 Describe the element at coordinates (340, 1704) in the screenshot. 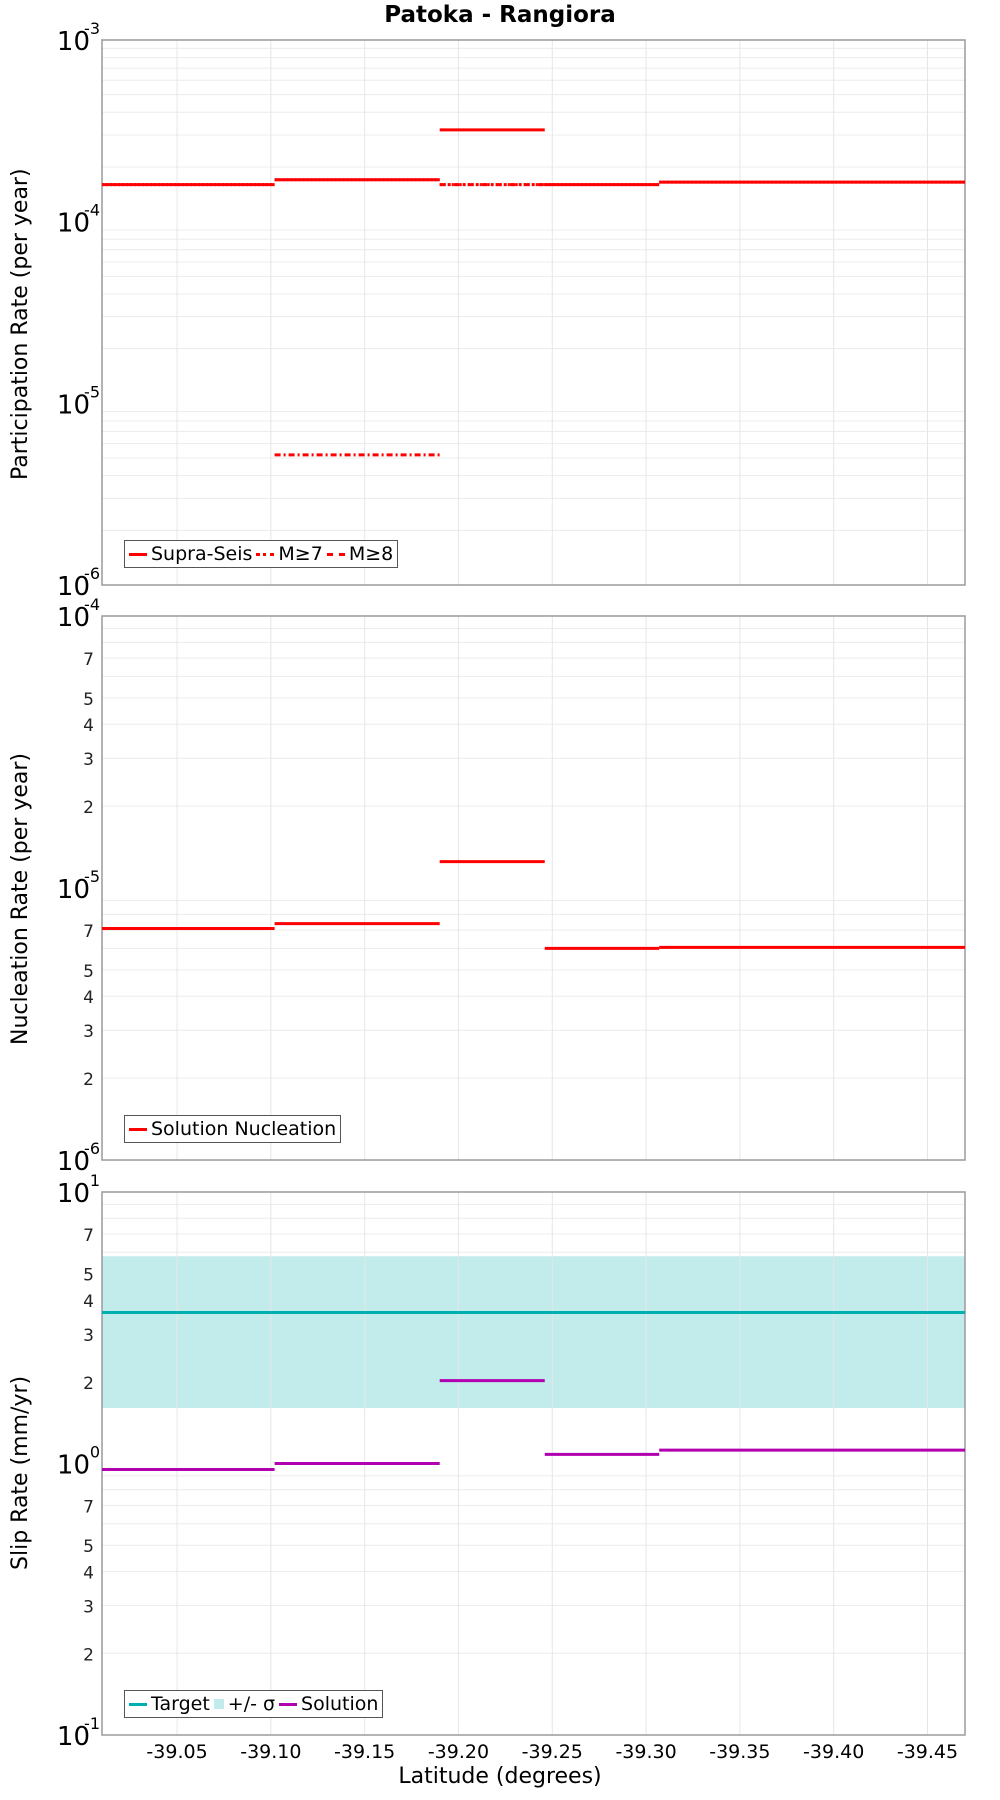

I see `legend-solution: Solution` at that location.